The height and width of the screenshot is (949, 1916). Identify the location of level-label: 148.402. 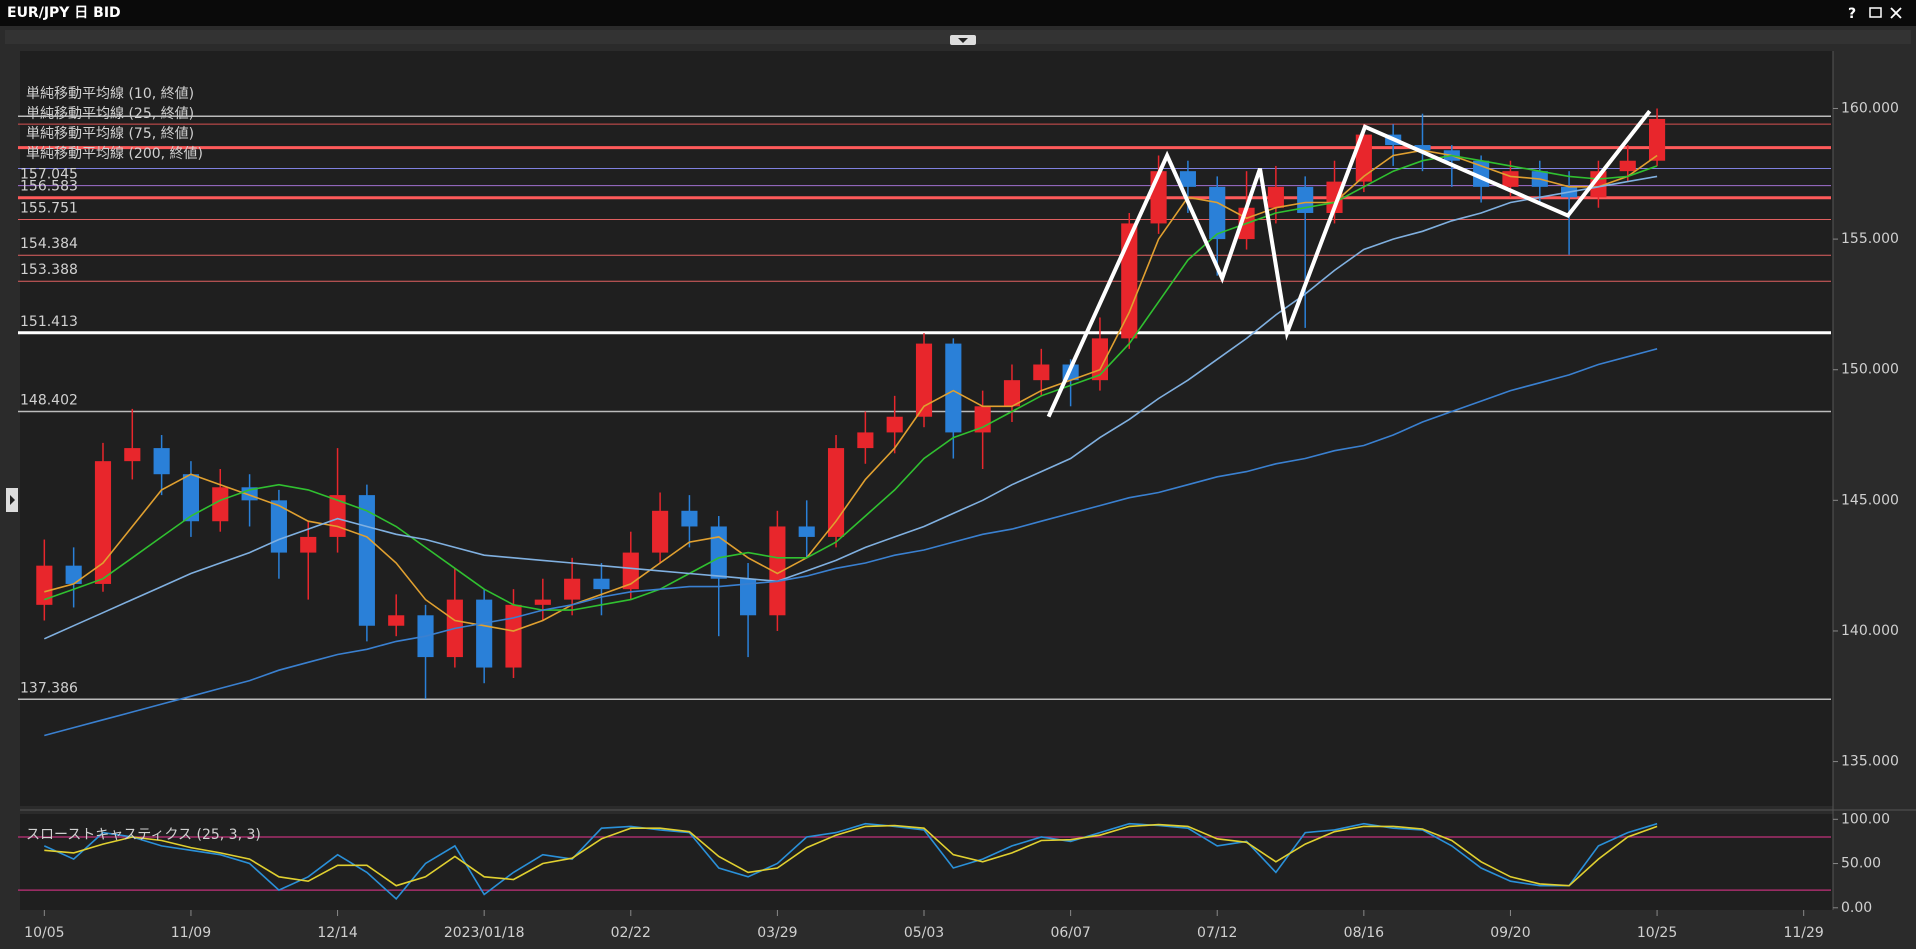
(49, 400).